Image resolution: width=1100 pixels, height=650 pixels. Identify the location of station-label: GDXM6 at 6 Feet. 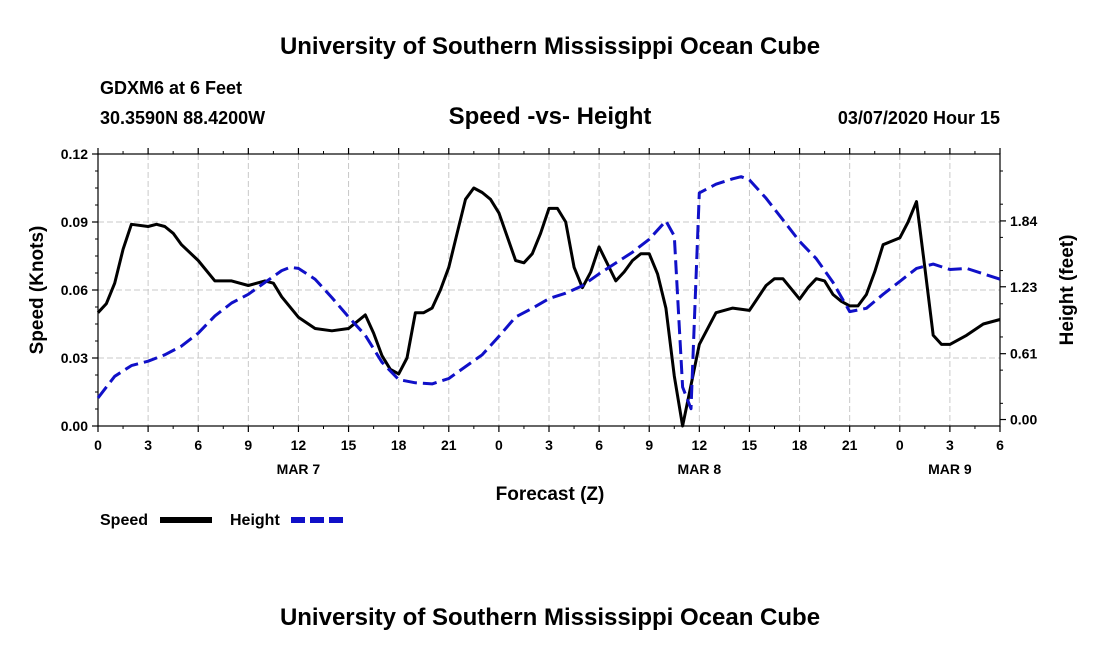
(171, 88).